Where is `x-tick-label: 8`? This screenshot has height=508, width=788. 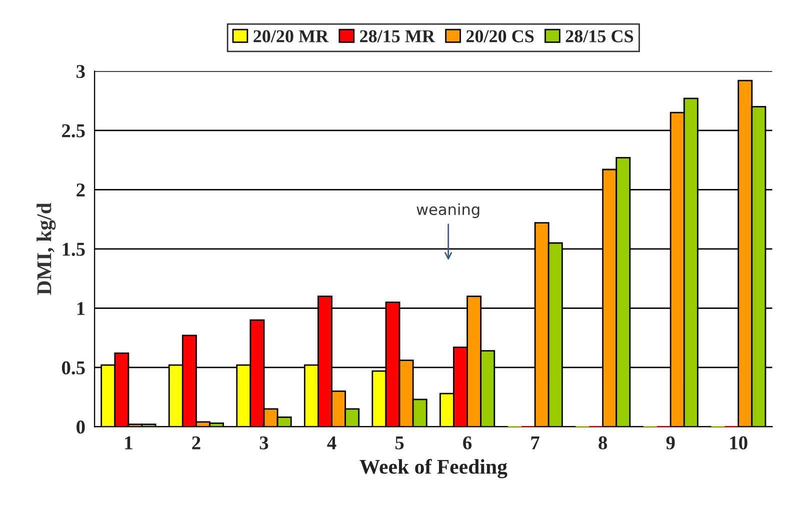 x-tick-label: 8 is located at coordinates (603, 443).